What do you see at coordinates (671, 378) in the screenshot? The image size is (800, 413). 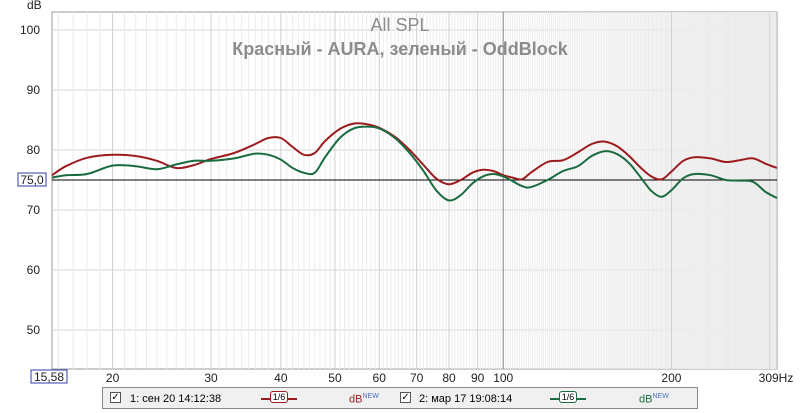 I see `x-tick-label: 200` at bounding box center [671, 378].